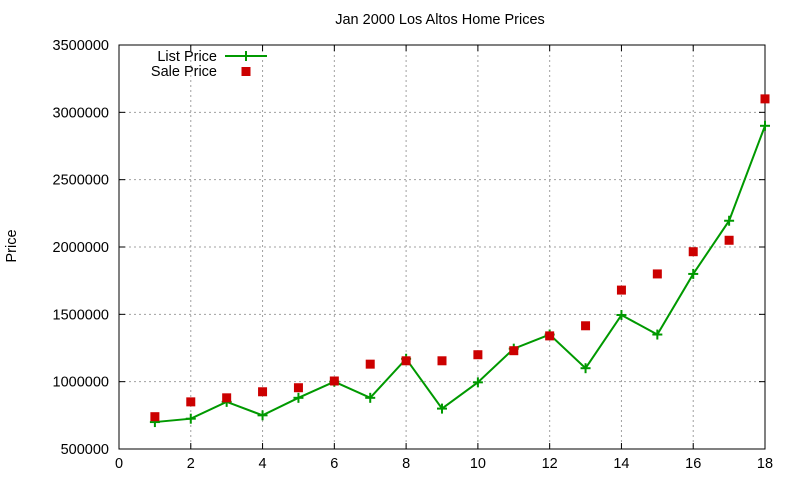  Describe the element at coordinates (81, 248) in the screenshot. I see `y-tick-label: 2000000` at that location.